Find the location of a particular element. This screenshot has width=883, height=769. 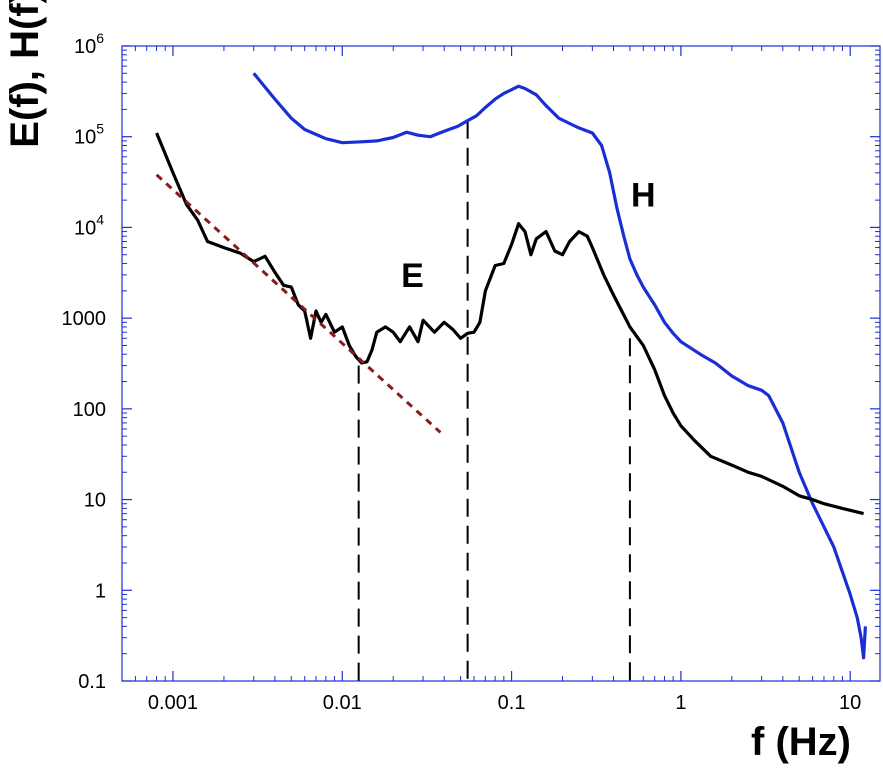

y-tick-label: 0.1 is located at coordinates (92, 682).